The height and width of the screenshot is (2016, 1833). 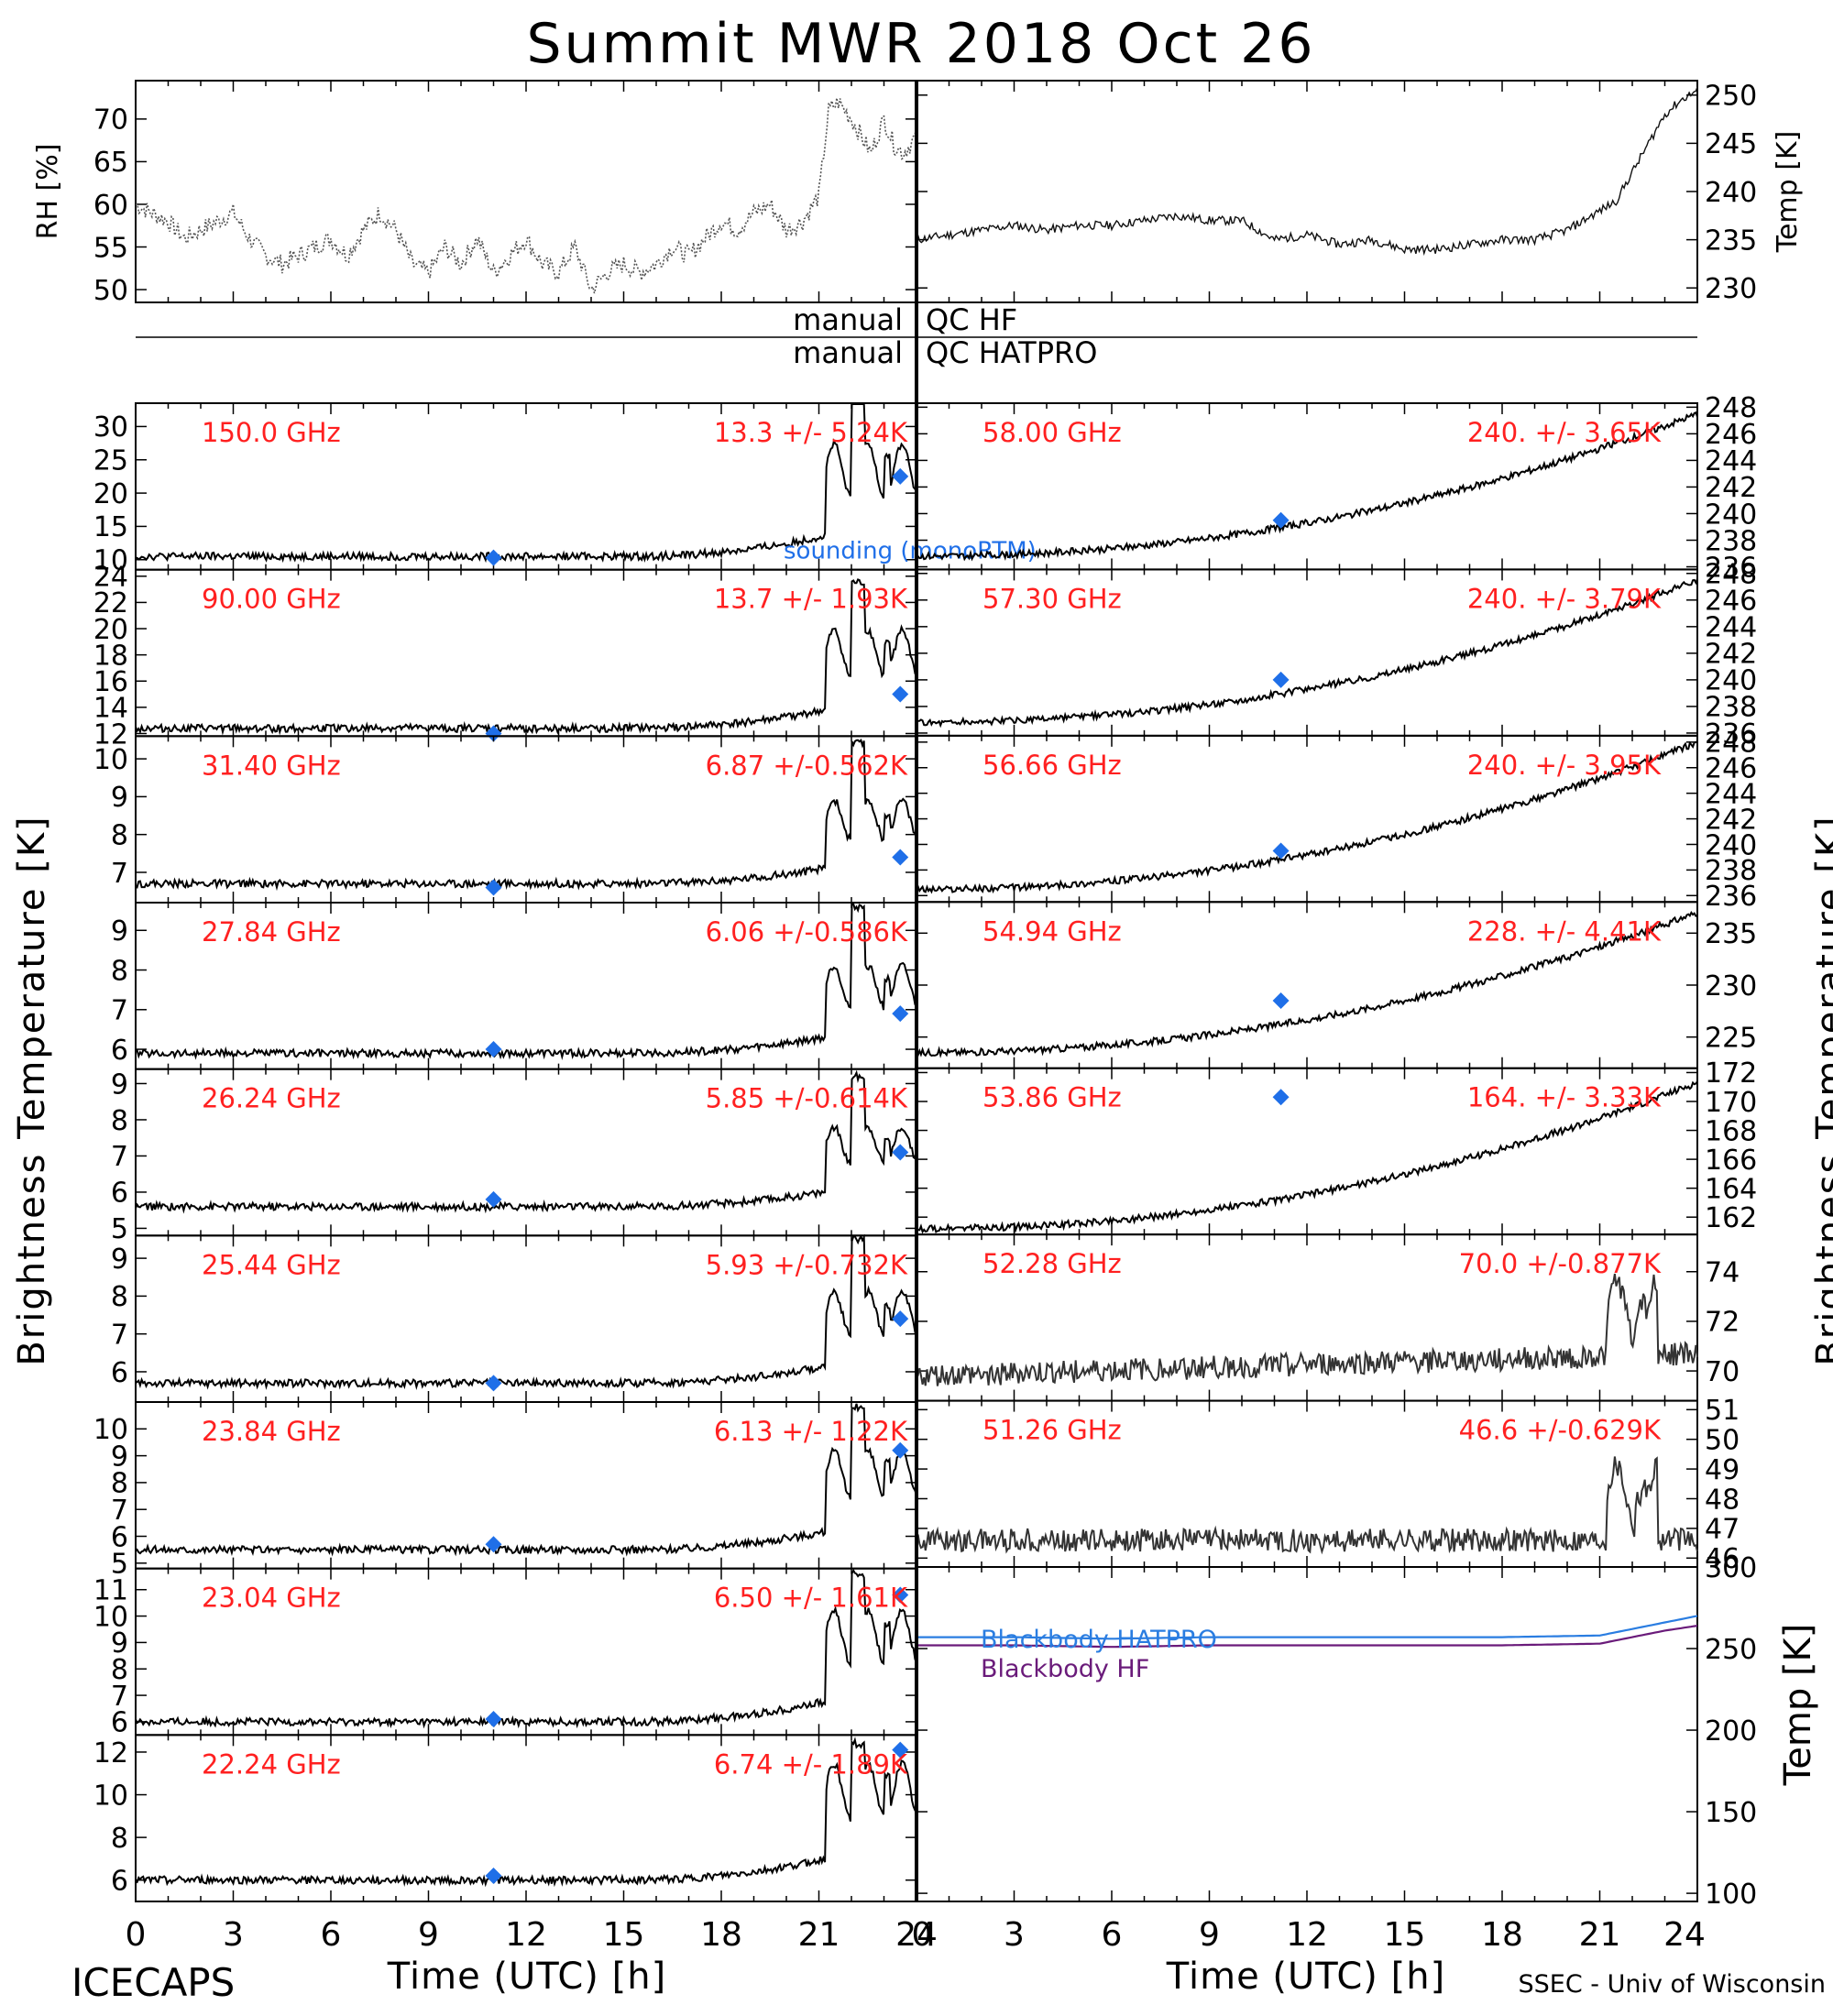 What do you see at coordinates (1052, 931) in the screenshot?
I see `hatpro-channel-label: 54.94 GHz` at bounding box center [1052, 931].